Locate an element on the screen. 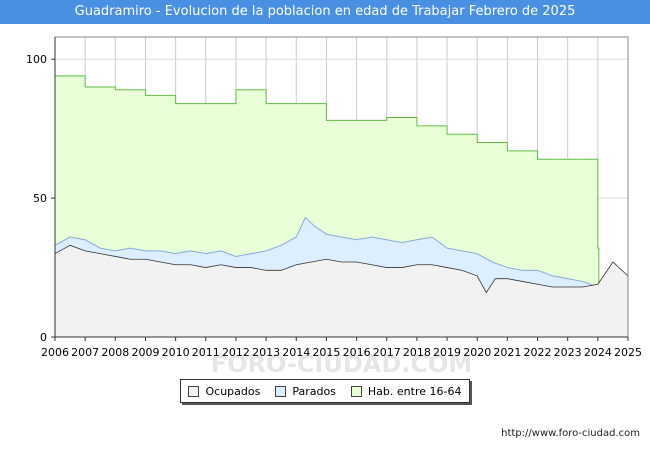  x-tick-label: 2011 is located at coordinates (206, 352).